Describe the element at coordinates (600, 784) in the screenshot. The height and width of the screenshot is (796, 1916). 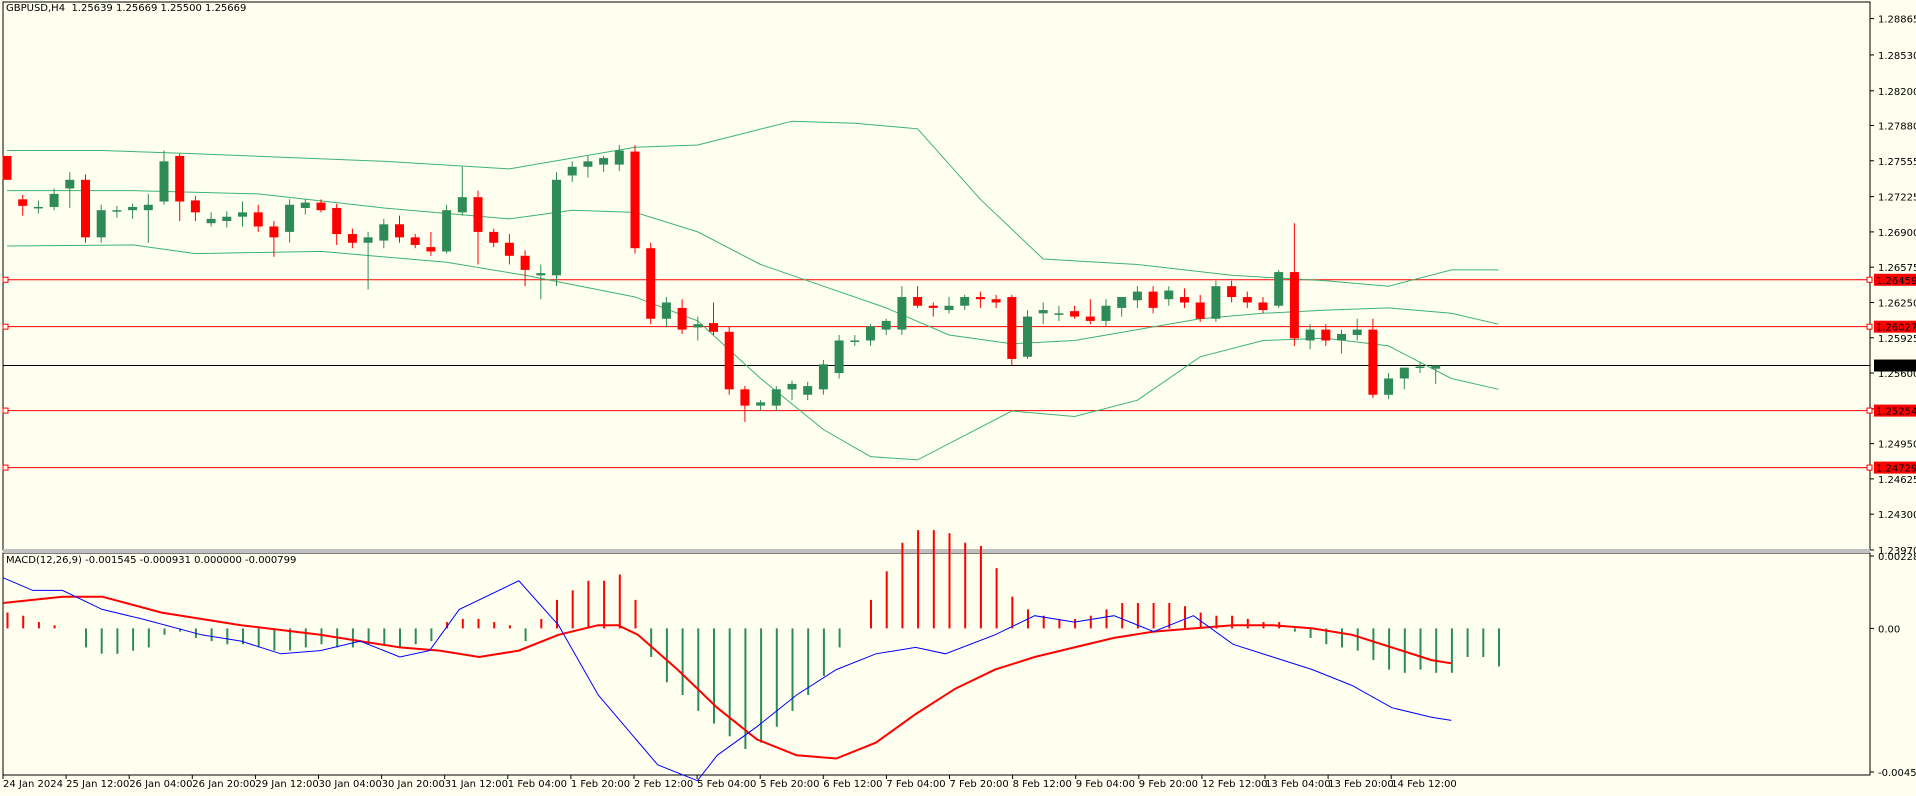
I see `time-axis-label: 1 Feb 20:00` at that location.